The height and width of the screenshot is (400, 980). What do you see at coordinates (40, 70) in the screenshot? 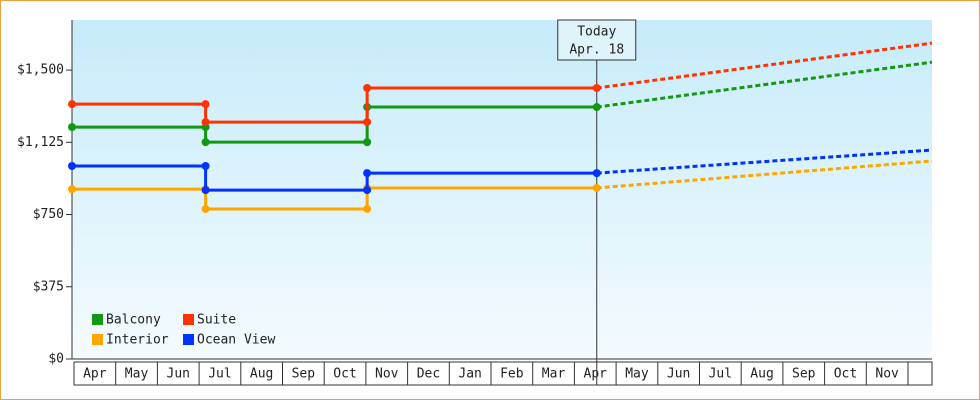
I see `y-tick-label: $1,500` at bounding box center [40, 70].